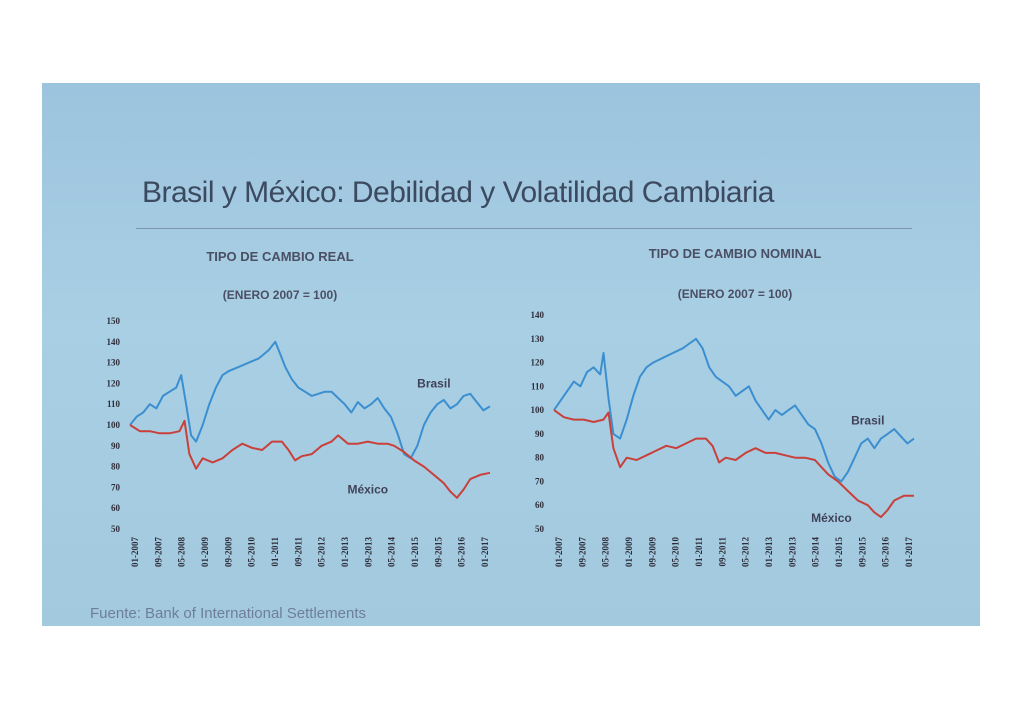  Describe the element at coordinates (735, 253) in the screenshot. I see `chart-title-nominal: TIPO DE CAMBIO NOMINAL` at that location.